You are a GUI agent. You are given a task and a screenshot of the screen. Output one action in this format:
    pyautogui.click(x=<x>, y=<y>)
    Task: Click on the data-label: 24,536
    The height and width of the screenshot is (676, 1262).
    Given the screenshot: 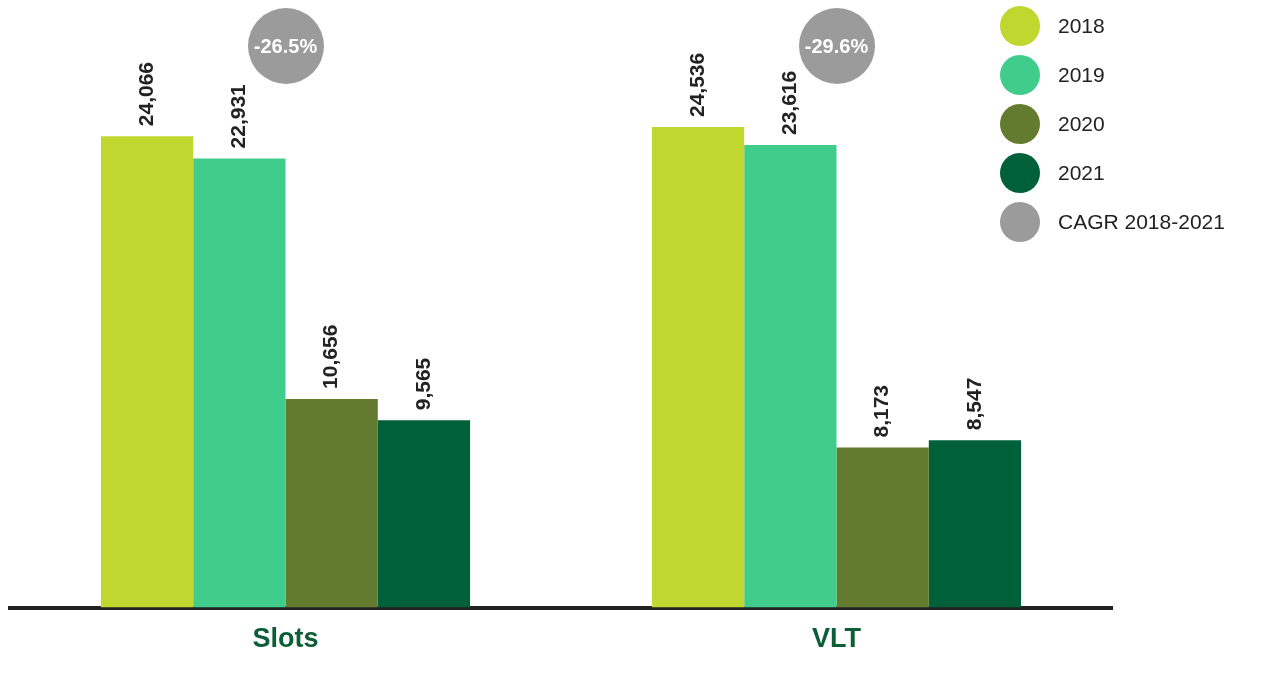 What is the action you would take?
    pyautogui.click(x=696, y=85)
    